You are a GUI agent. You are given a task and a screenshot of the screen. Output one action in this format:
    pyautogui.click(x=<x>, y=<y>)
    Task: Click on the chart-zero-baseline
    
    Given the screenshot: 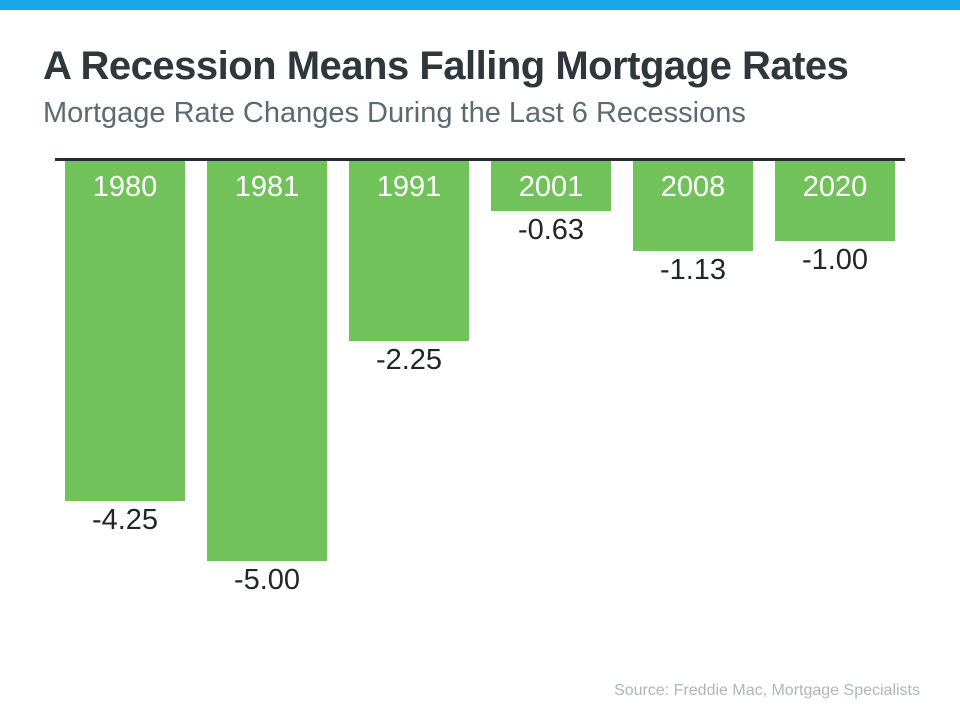 What is the action you would take?
    pyautogui.click(x=480, y=159)
    